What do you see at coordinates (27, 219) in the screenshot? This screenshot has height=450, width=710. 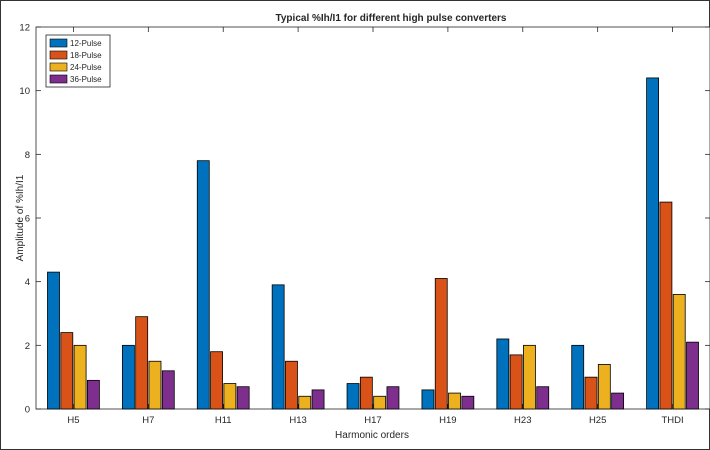 I see `y-tick-label: 6` at bounding box center [27, 219].